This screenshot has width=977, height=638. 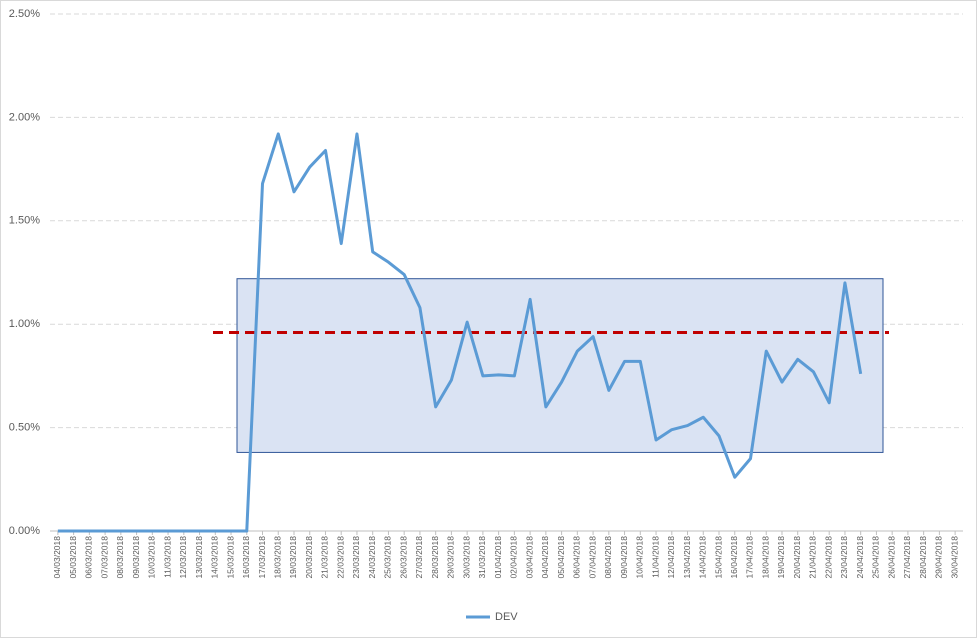 What do you see at coordinates (167, 557) in the screenshot?
I see `x-tick-label: 11/03/2018` at bounding box center [167, 557].